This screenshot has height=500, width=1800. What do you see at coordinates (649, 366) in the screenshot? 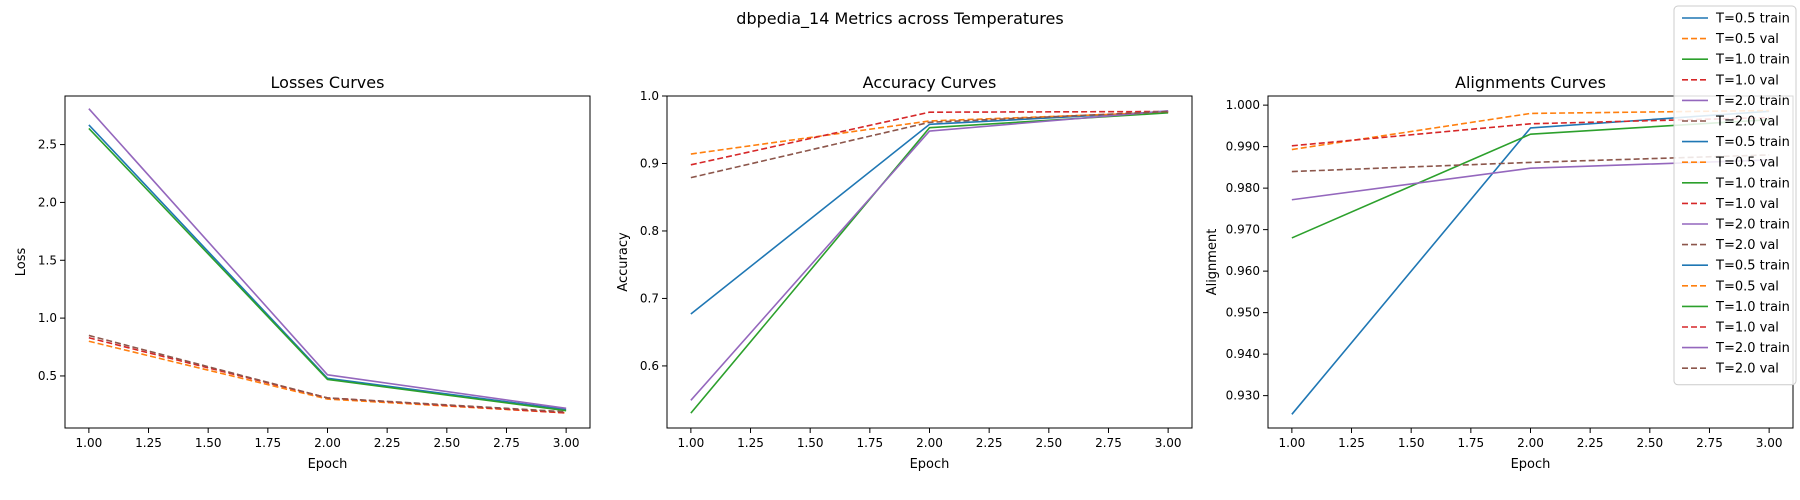
I see `y-tick-label: 0.6` at bounding box center [649, 366].